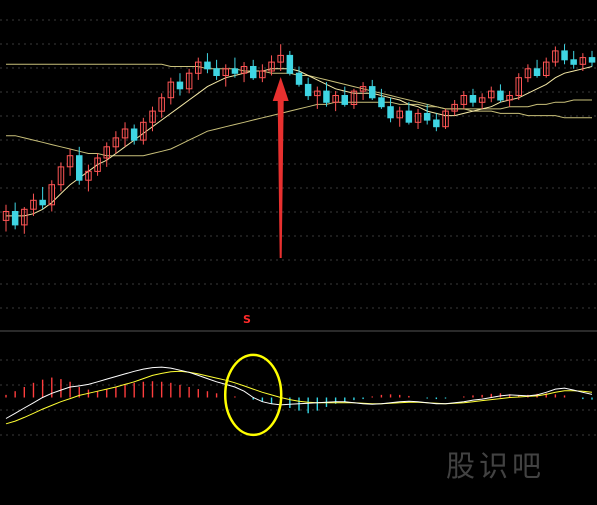  I want to click on ma-long-line, so click(299, 128).